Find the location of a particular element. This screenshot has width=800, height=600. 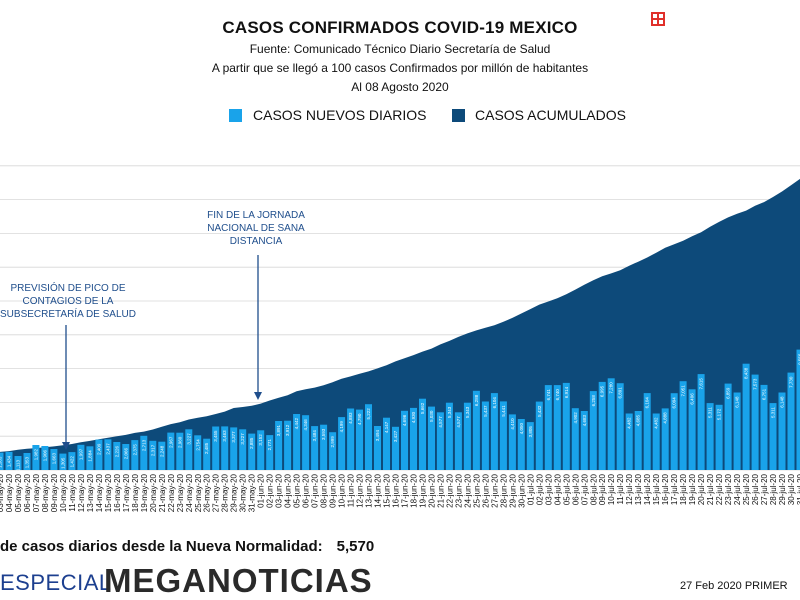

x-tick-label: 18-may-20 is located at coordinates (135, 492).